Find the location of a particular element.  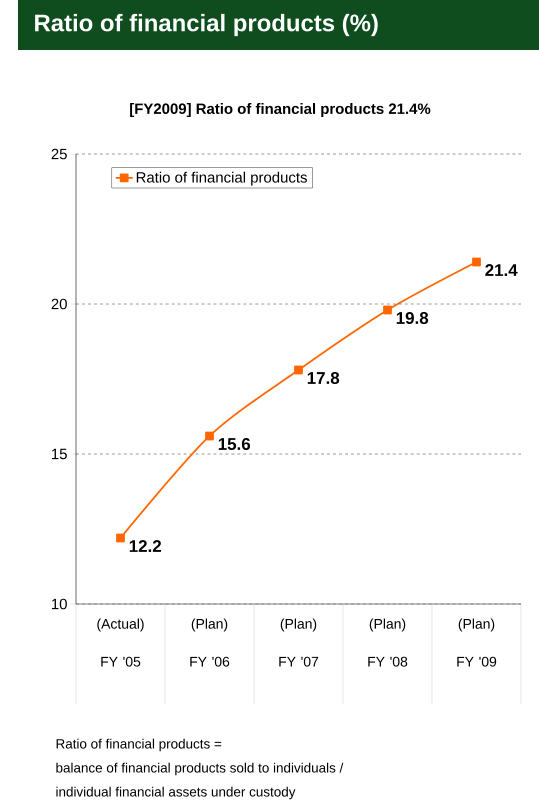

data-label: 12.2 is located at coordinates (145, 546).